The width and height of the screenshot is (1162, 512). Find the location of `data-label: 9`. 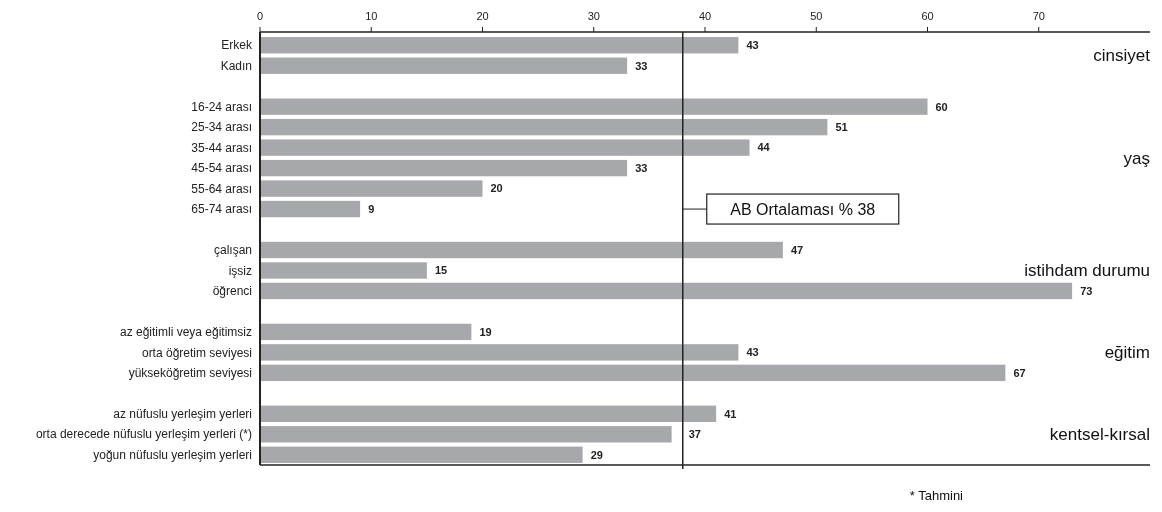

data-label: 9 is located at coordinates (371, 208).